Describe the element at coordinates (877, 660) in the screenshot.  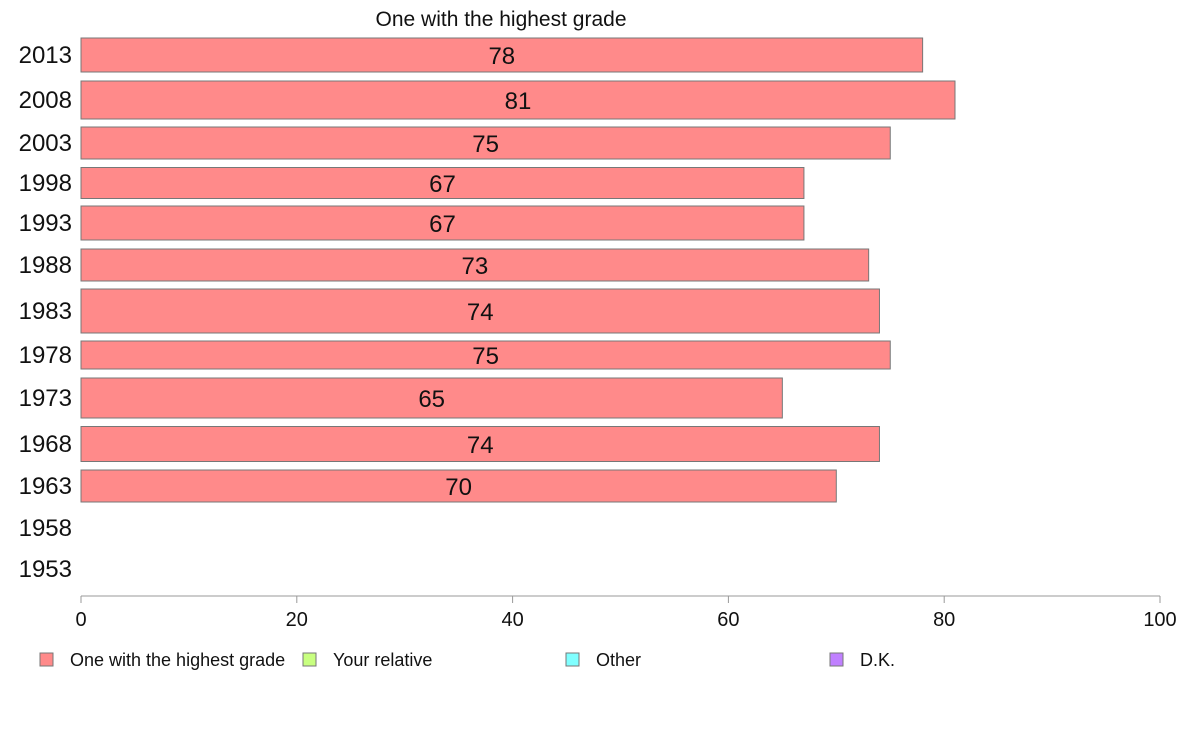
I see `legend-label: D.K.` at that location.